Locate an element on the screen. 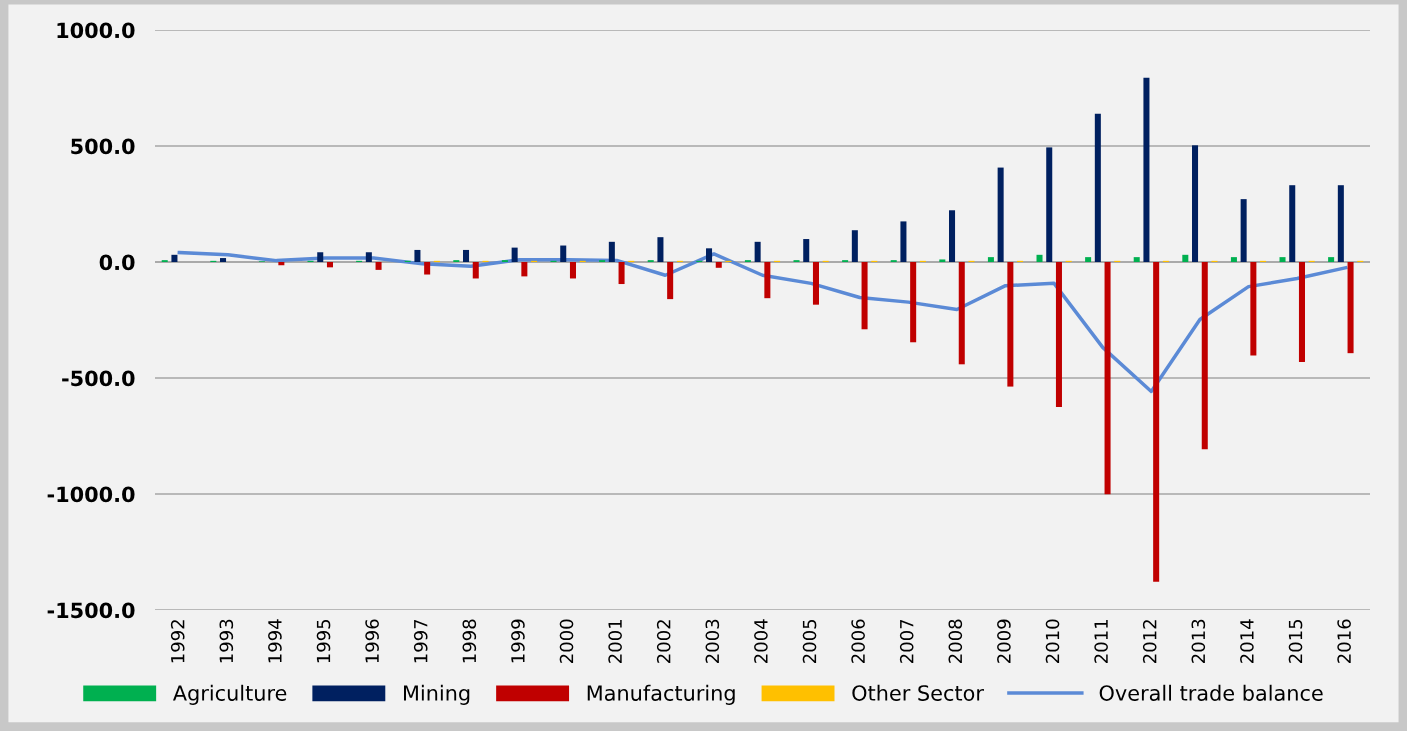 The height and width of the screenshot is (731, 1407). x-tick-label: 2009 is located at coordinates (1004, 641).